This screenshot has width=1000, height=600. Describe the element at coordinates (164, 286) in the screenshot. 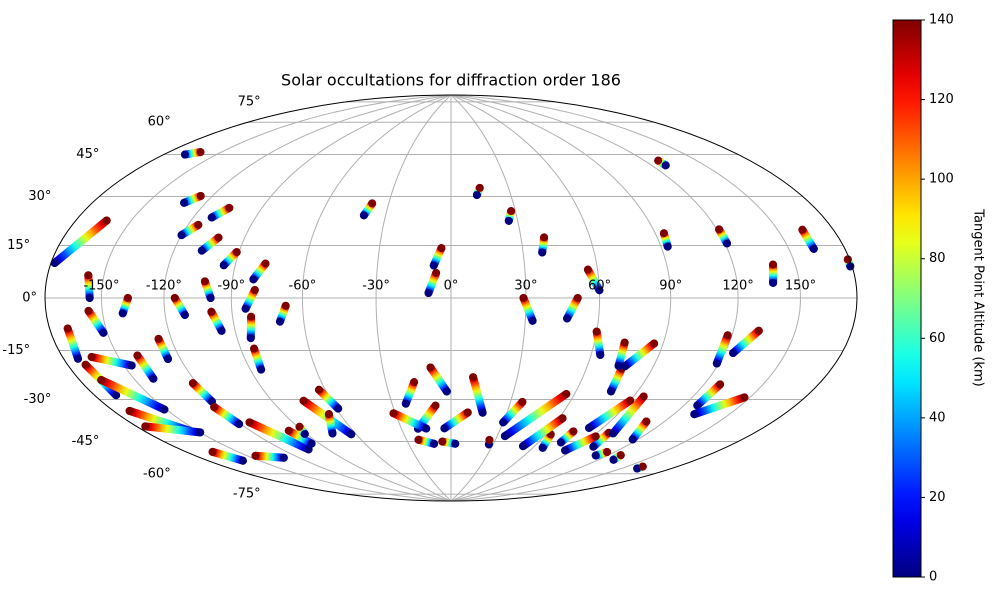

I see `x-tick-label: -120°` at that location.